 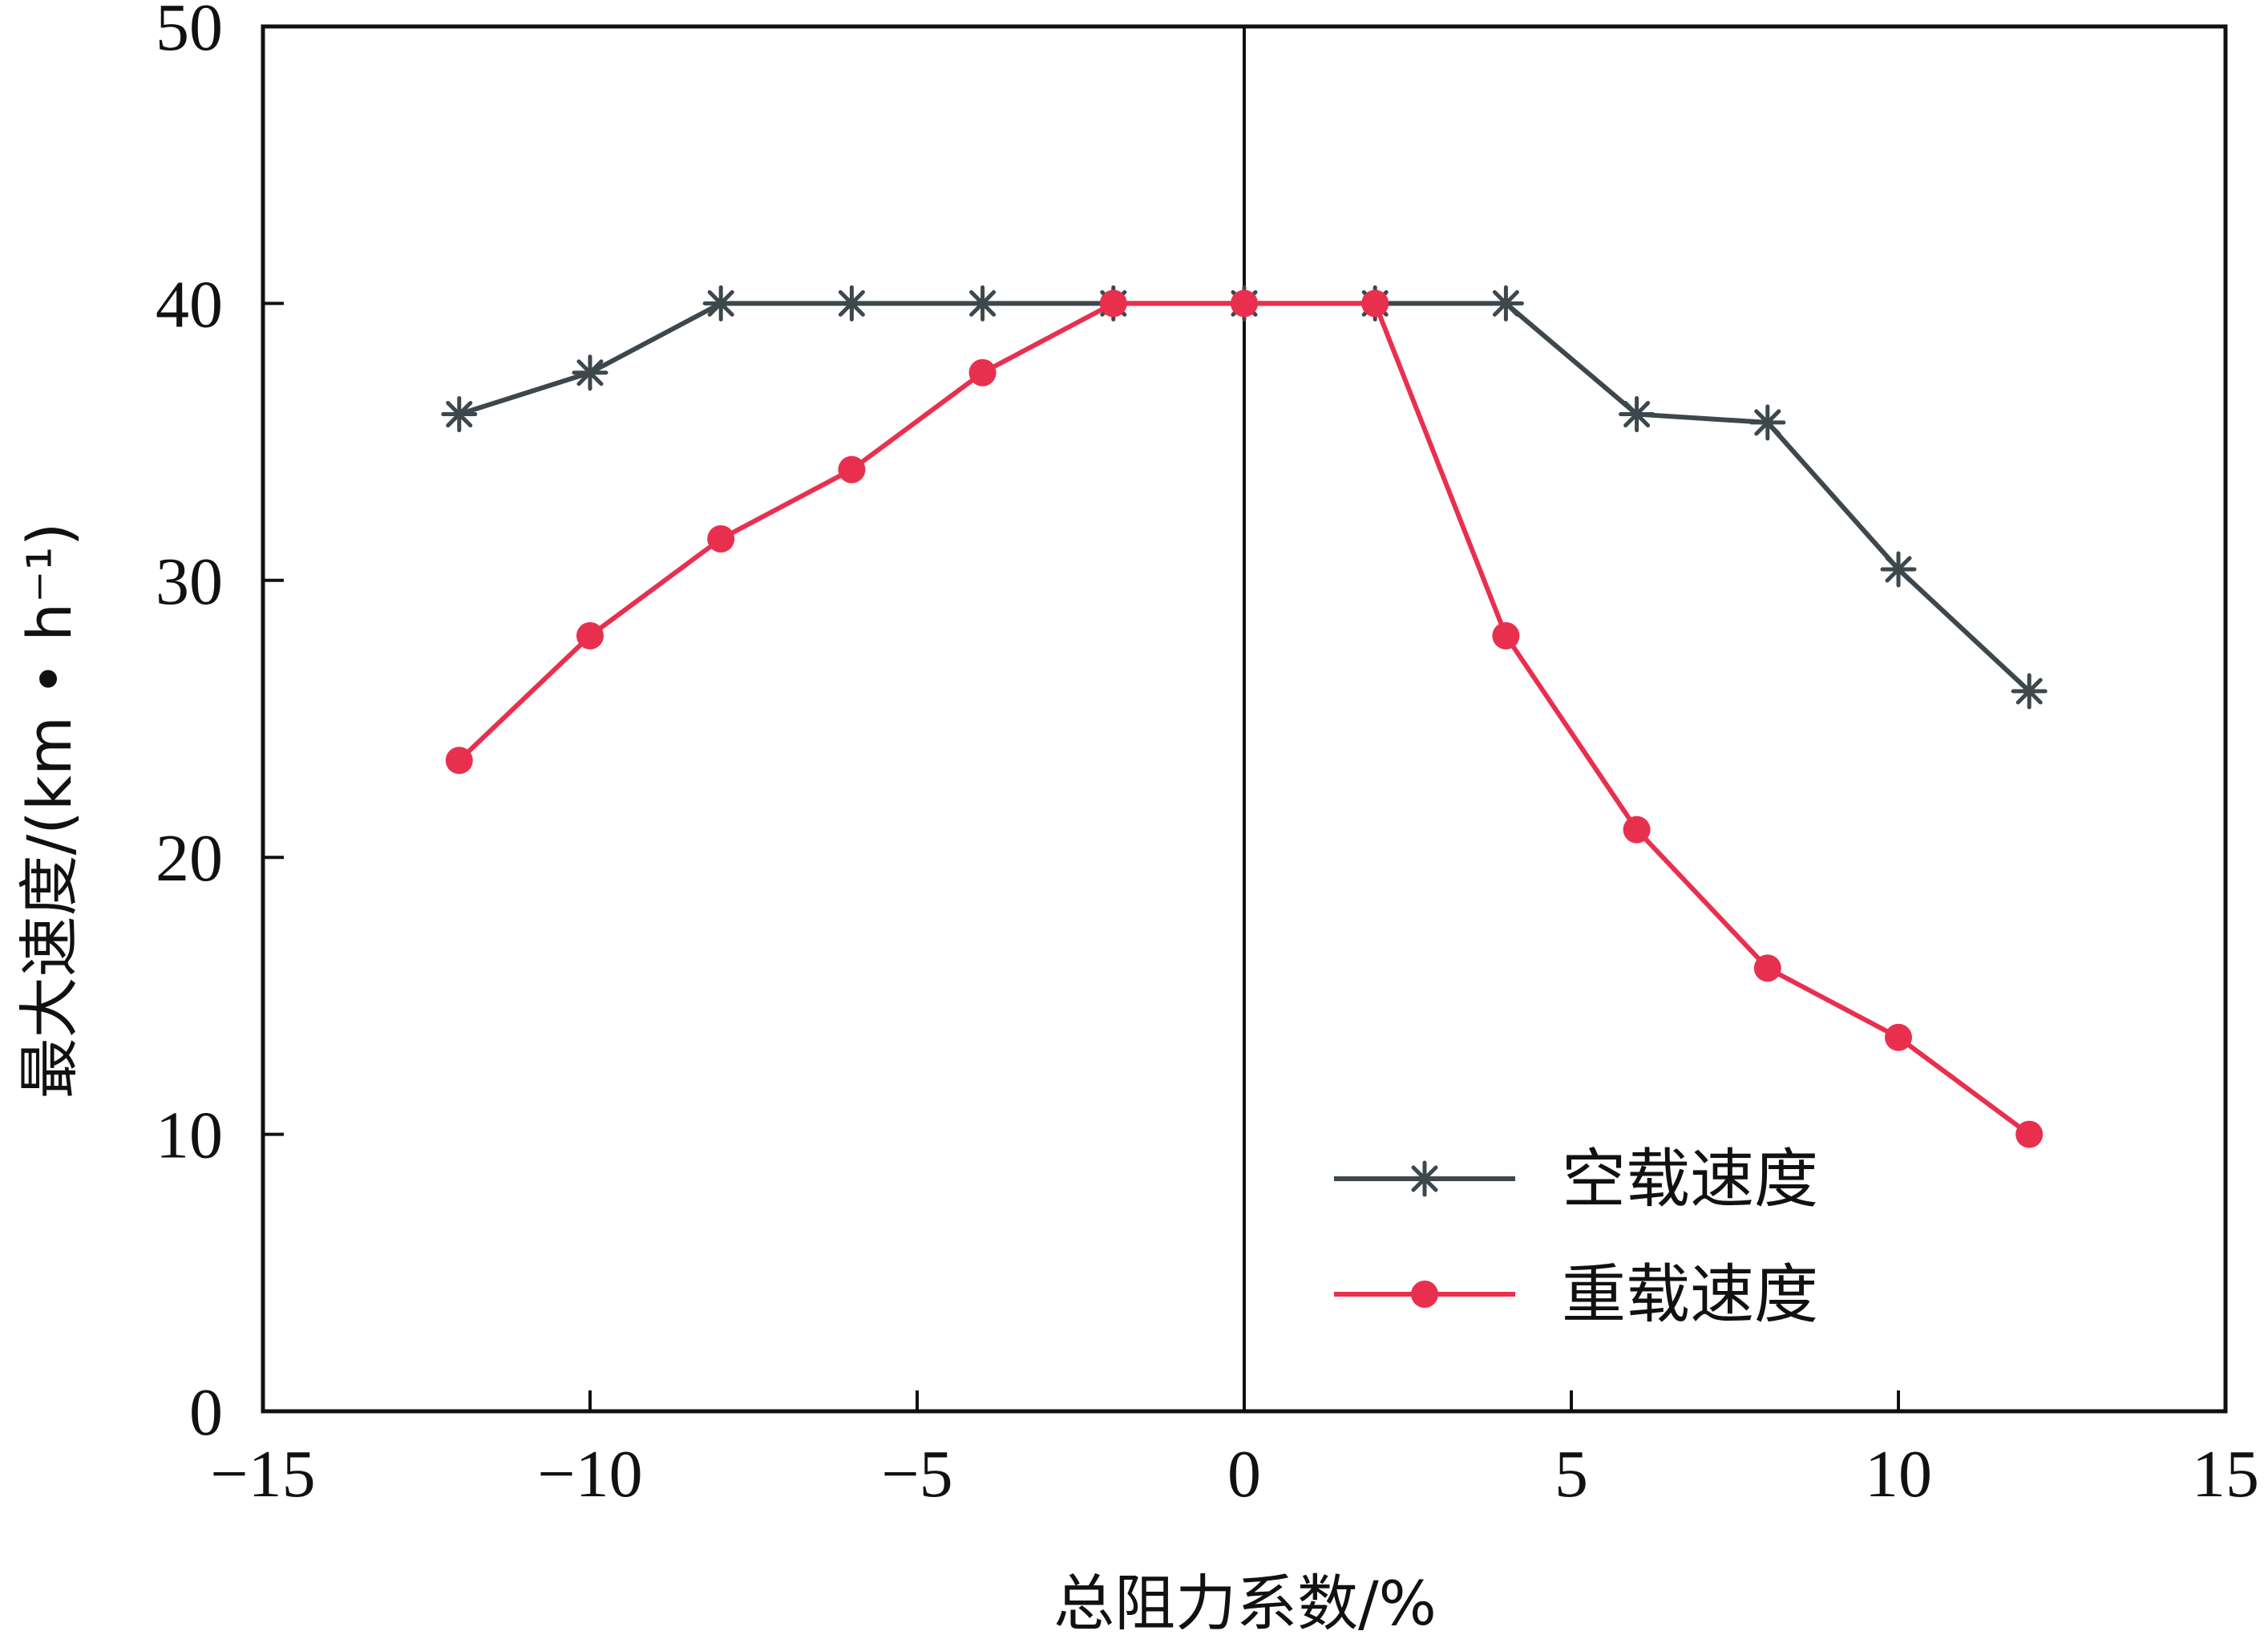 What do you see at coordinates (189, 304) in the screenshot?
I see `y-tick-label: 40` at bounding box center [189, 304].